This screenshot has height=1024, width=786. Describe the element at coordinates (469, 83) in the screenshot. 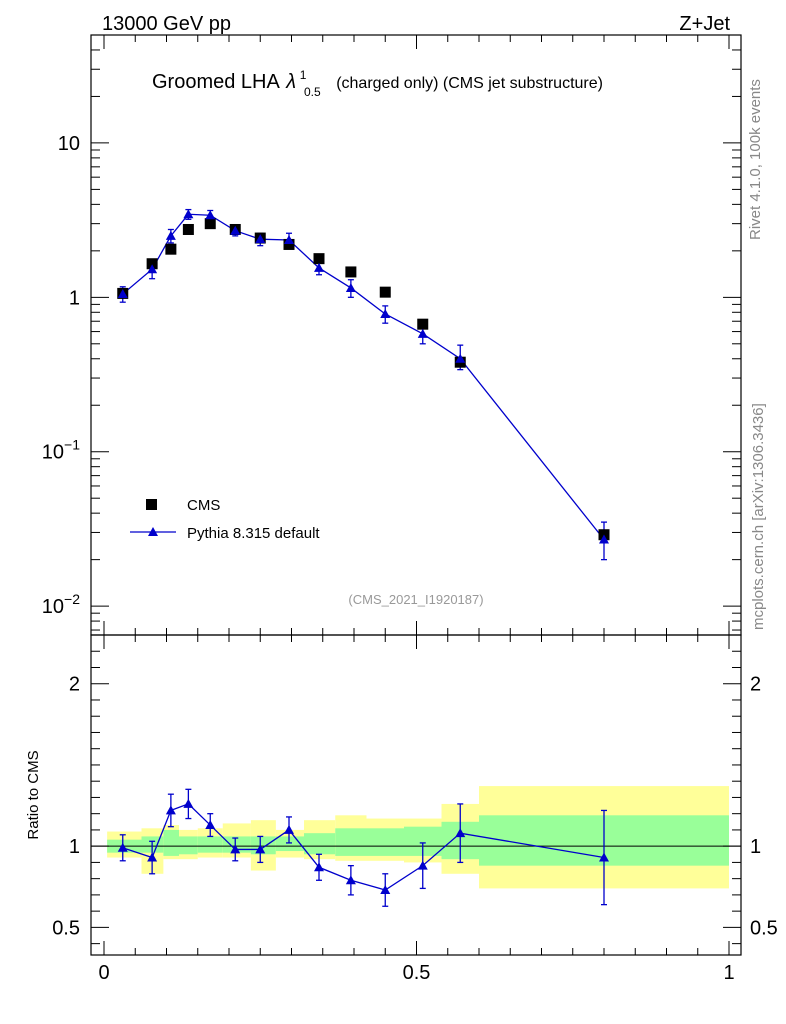

I see `title-suffix: (charged only) (CMS jet substructure)` at that location.